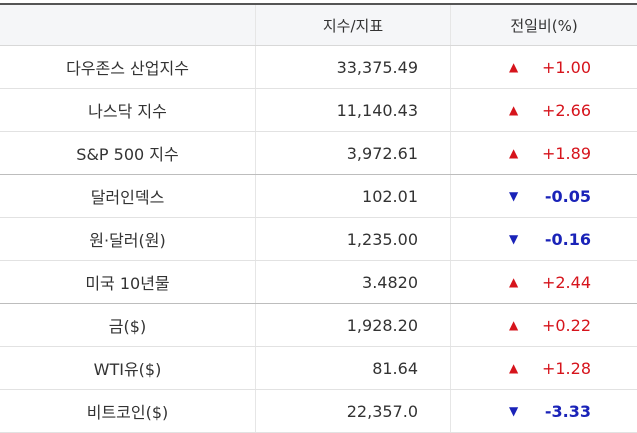 This screenshot has height=433, width=637. Describe the element at coordinates (353, 239) in the screenshot. I see `index-value: 1,235.00` at that location.